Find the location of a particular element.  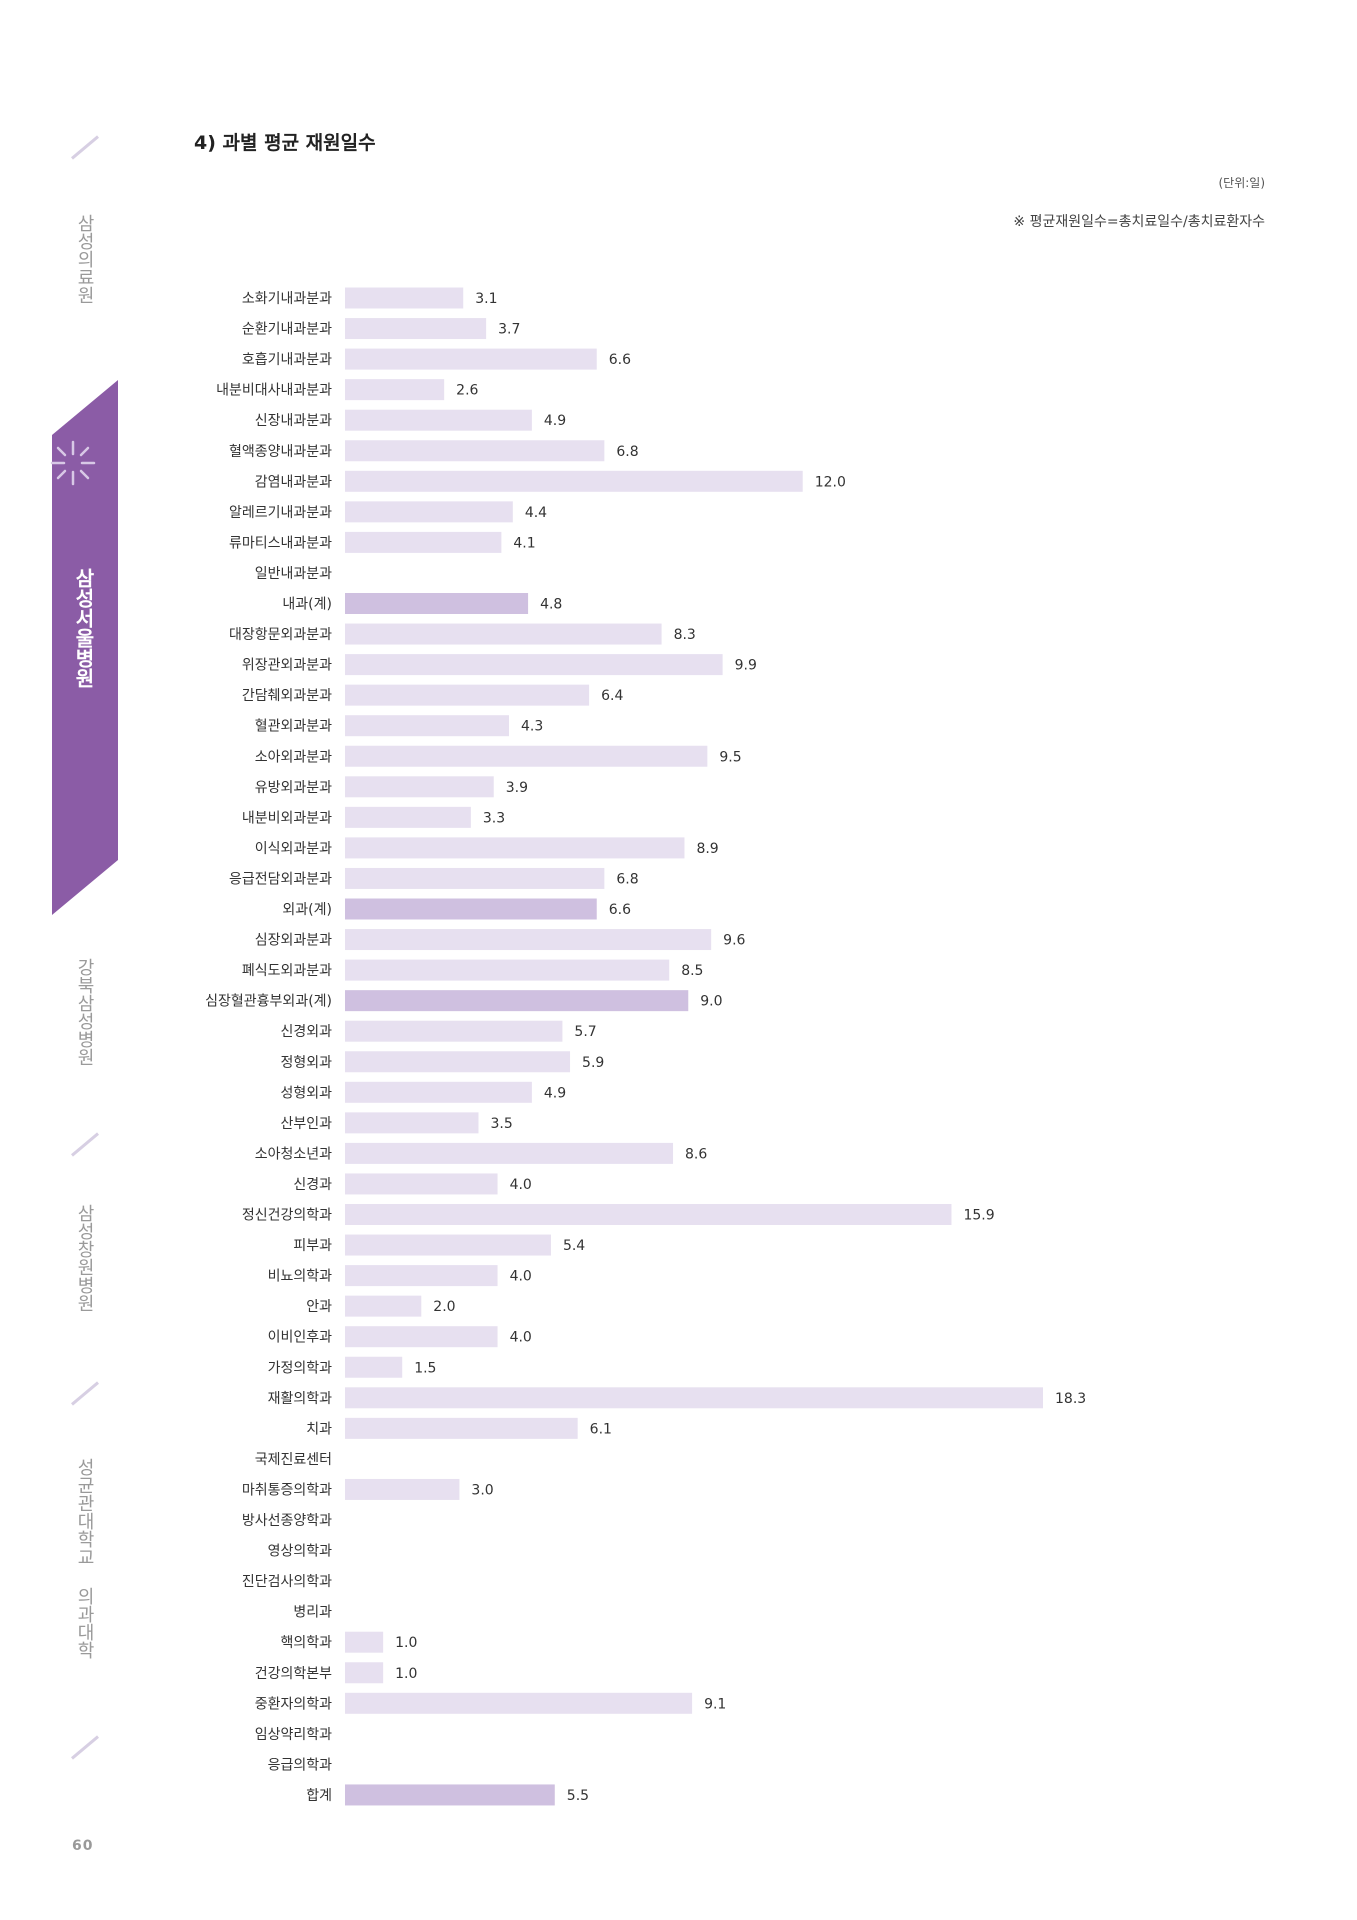

value-label: 2.6 is located at coordinates (467, 391).